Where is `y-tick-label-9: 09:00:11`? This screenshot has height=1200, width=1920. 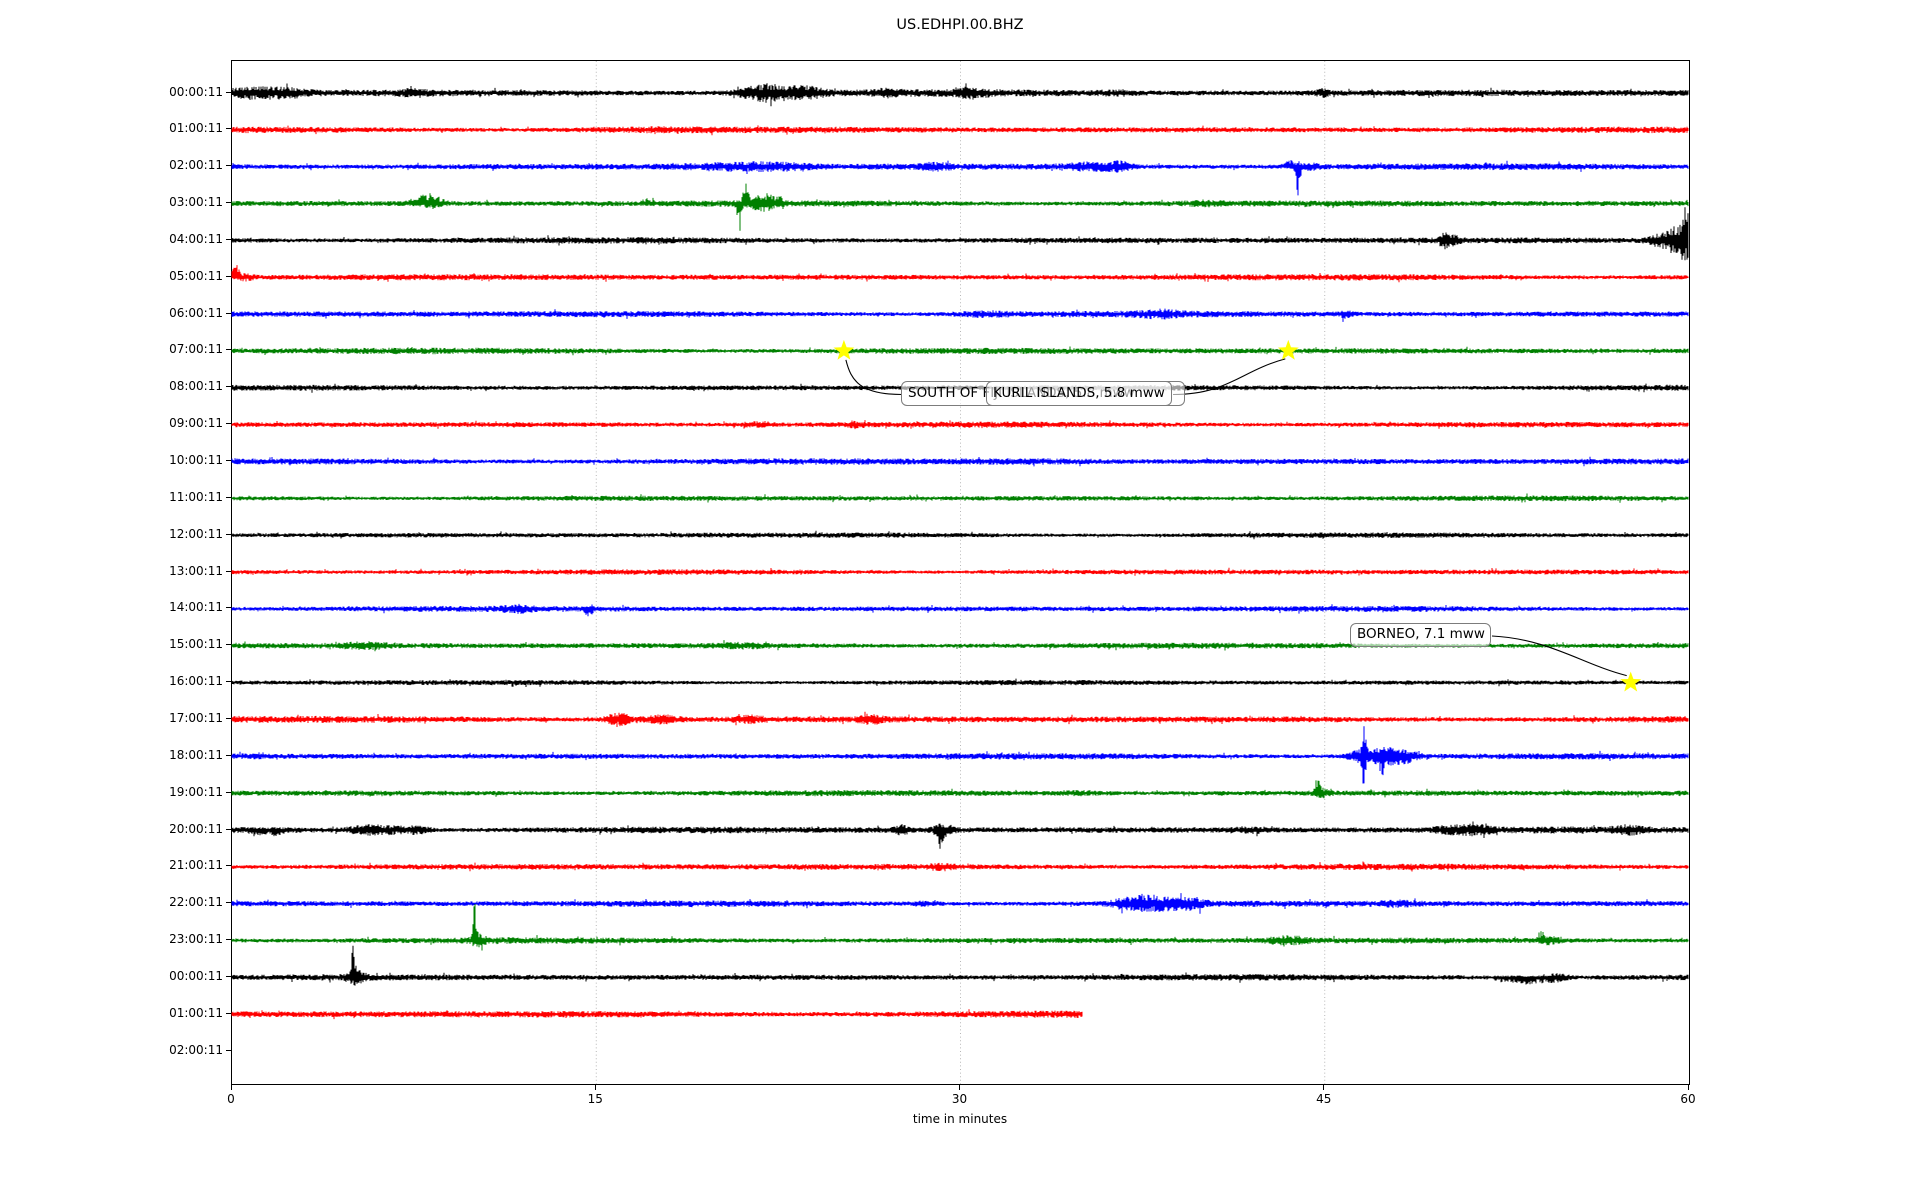 y-tick-label-9: 09:00:11 is located at coordinates (196, 423).